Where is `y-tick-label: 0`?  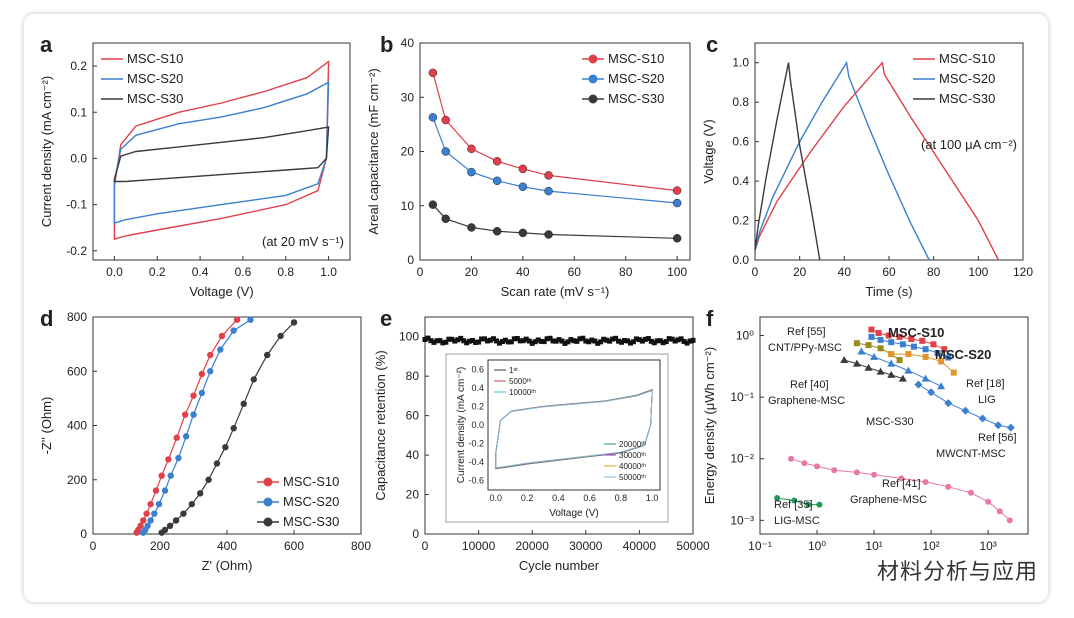 y-tick-label: 0 is located at coordinates (83, 534).